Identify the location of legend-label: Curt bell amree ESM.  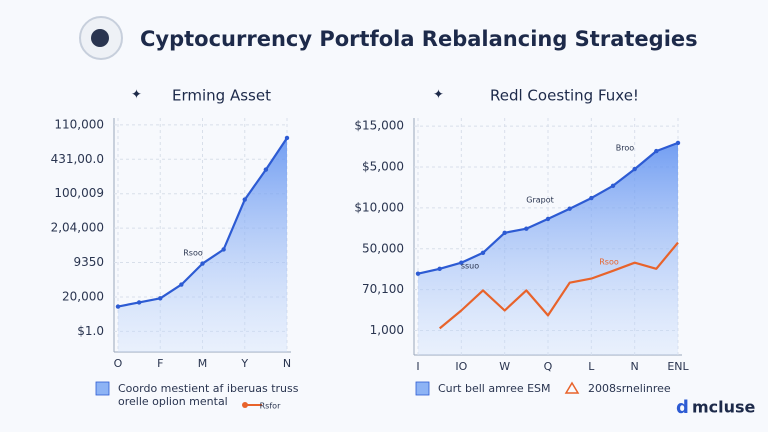
(494, 388).